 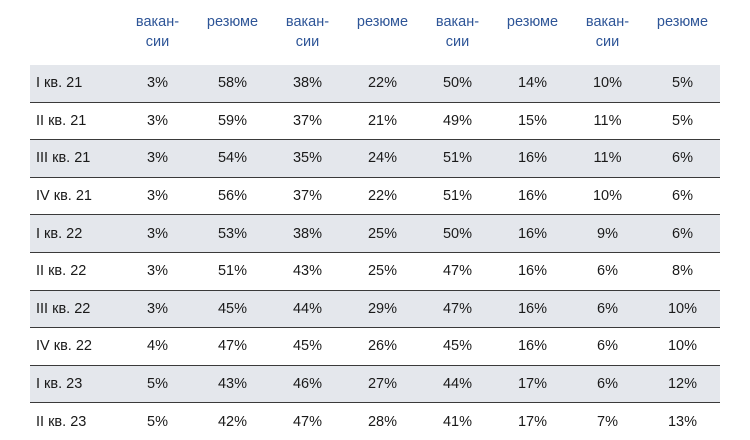 What do you see at coordinates (307, 158) in the screenshot?
I see `table-cell: 35%` at bounding box center [307, 158].